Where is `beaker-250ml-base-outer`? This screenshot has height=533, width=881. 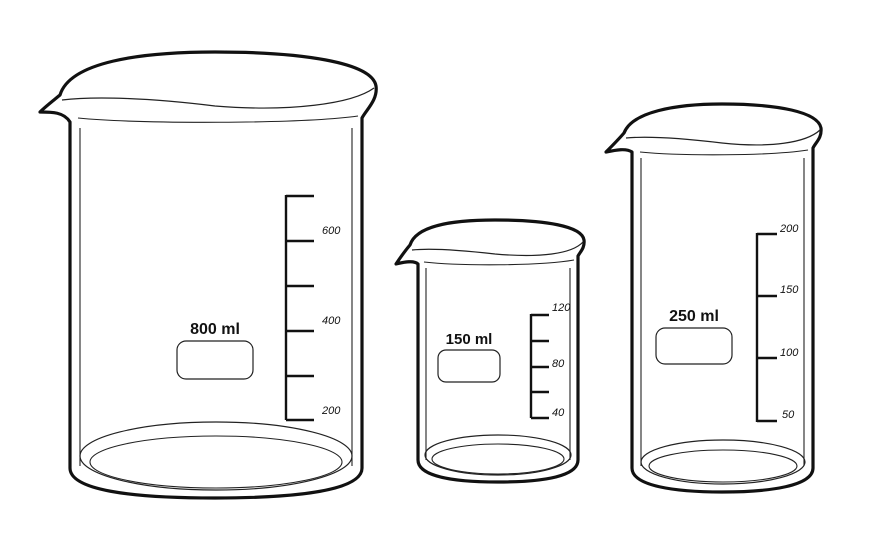
beaker-250ml-base-outer is located at coordinates (723, 462).